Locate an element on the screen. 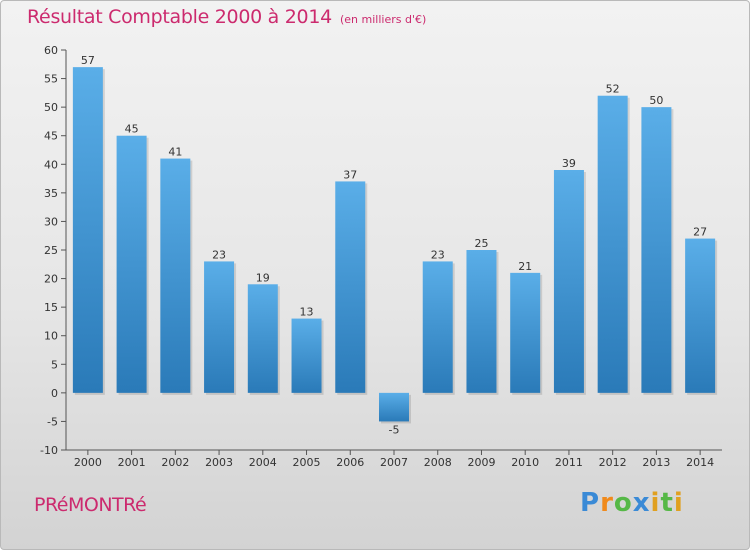 The width and height of the screenshot is (750, 550). bar-value-label: 21 is located at coordinates (525, 266).